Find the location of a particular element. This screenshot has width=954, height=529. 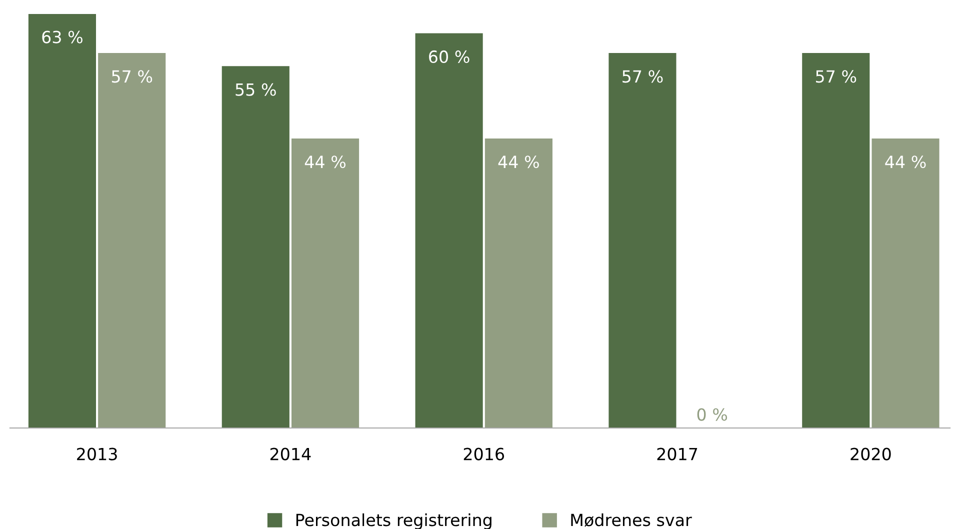

legend-label: Mødrenes svar is located at coordinates (631, 520).